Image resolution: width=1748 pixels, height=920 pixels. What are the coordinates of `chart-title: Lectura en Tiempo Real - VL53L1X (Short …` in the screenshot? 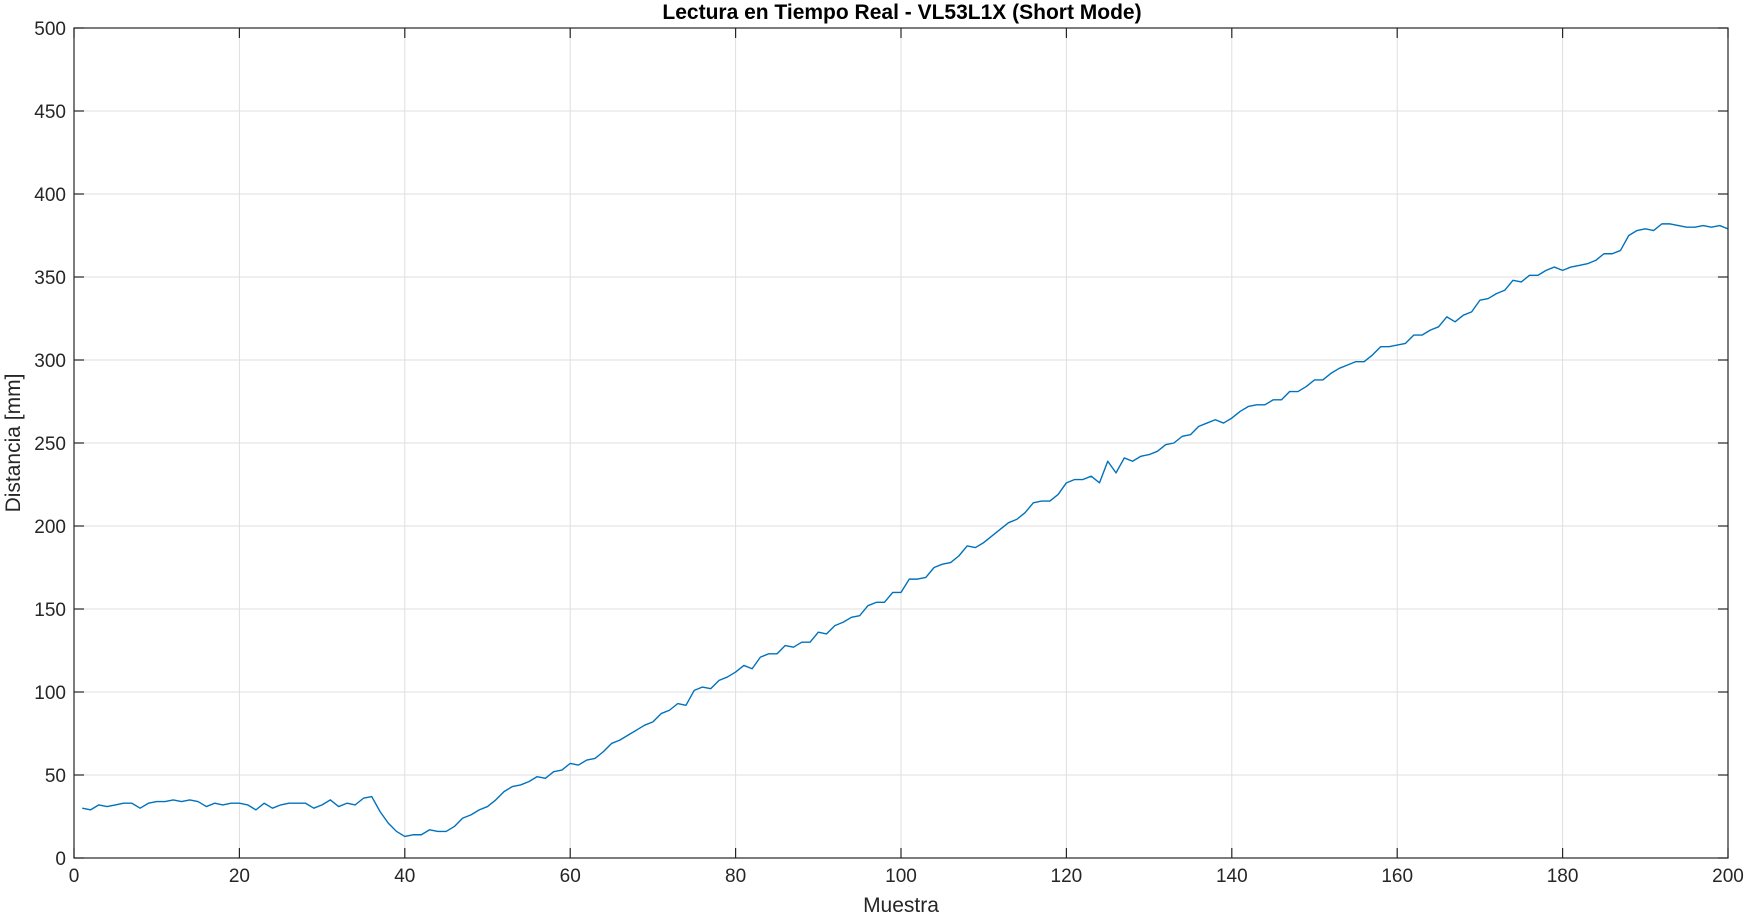 It's located at (901, 12).